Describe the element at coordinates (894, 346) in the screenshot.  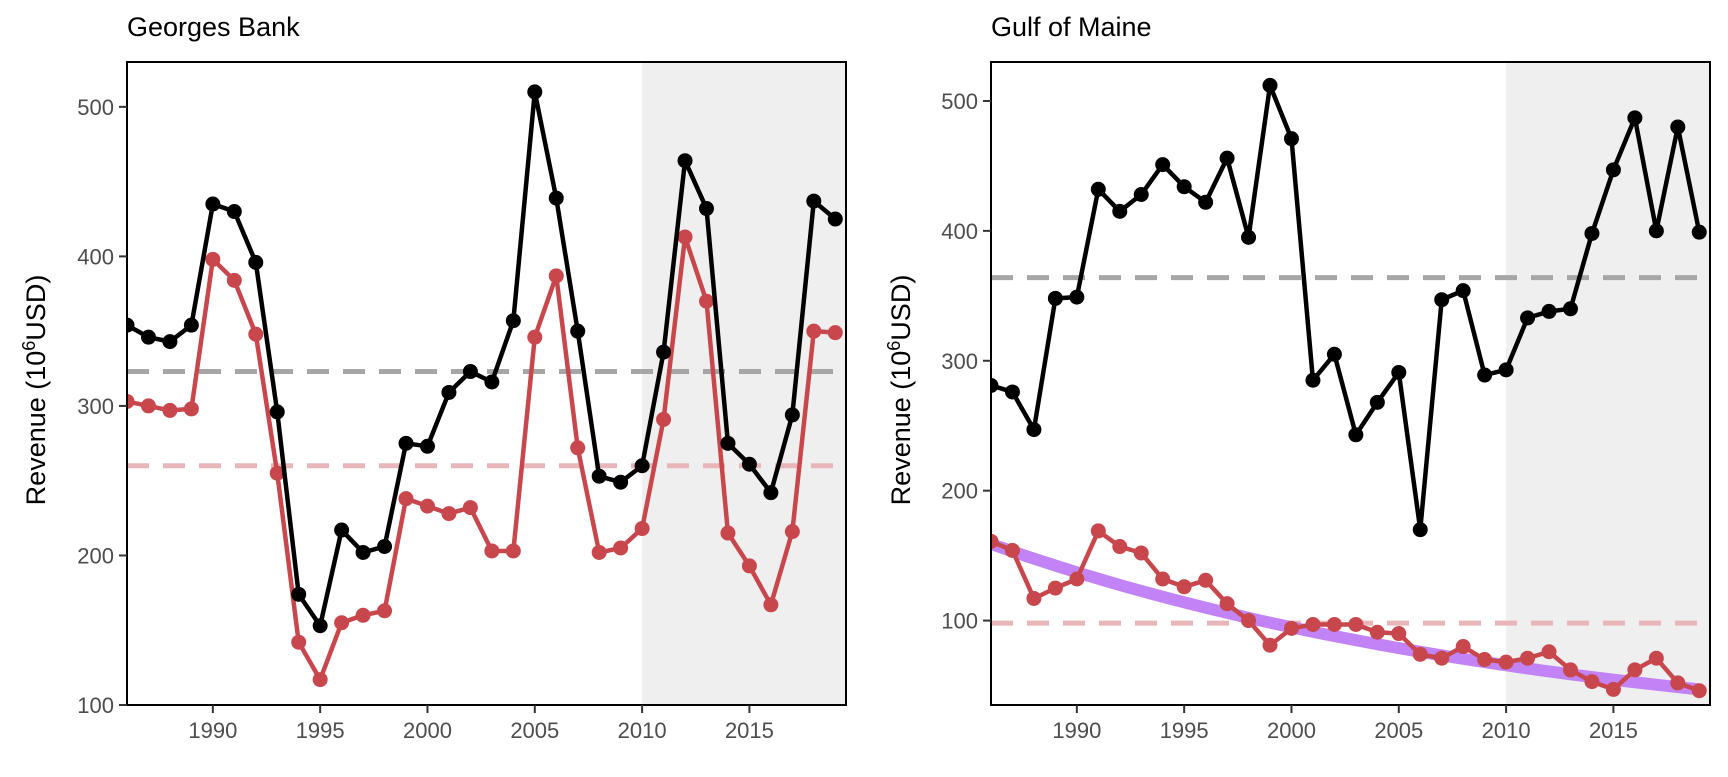
I see `y-axis-title-superscript: 6` at that location.